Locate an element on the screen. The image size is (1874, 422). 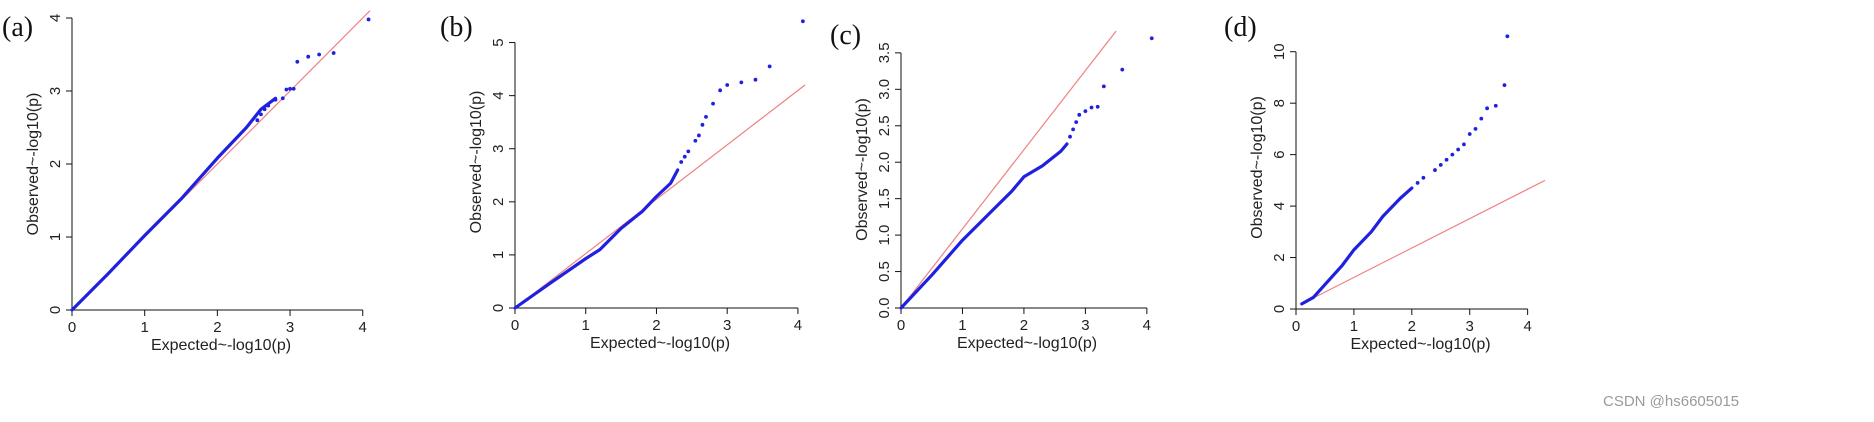
y-tick-label: 2.5 is located at coordinates (884, 125).